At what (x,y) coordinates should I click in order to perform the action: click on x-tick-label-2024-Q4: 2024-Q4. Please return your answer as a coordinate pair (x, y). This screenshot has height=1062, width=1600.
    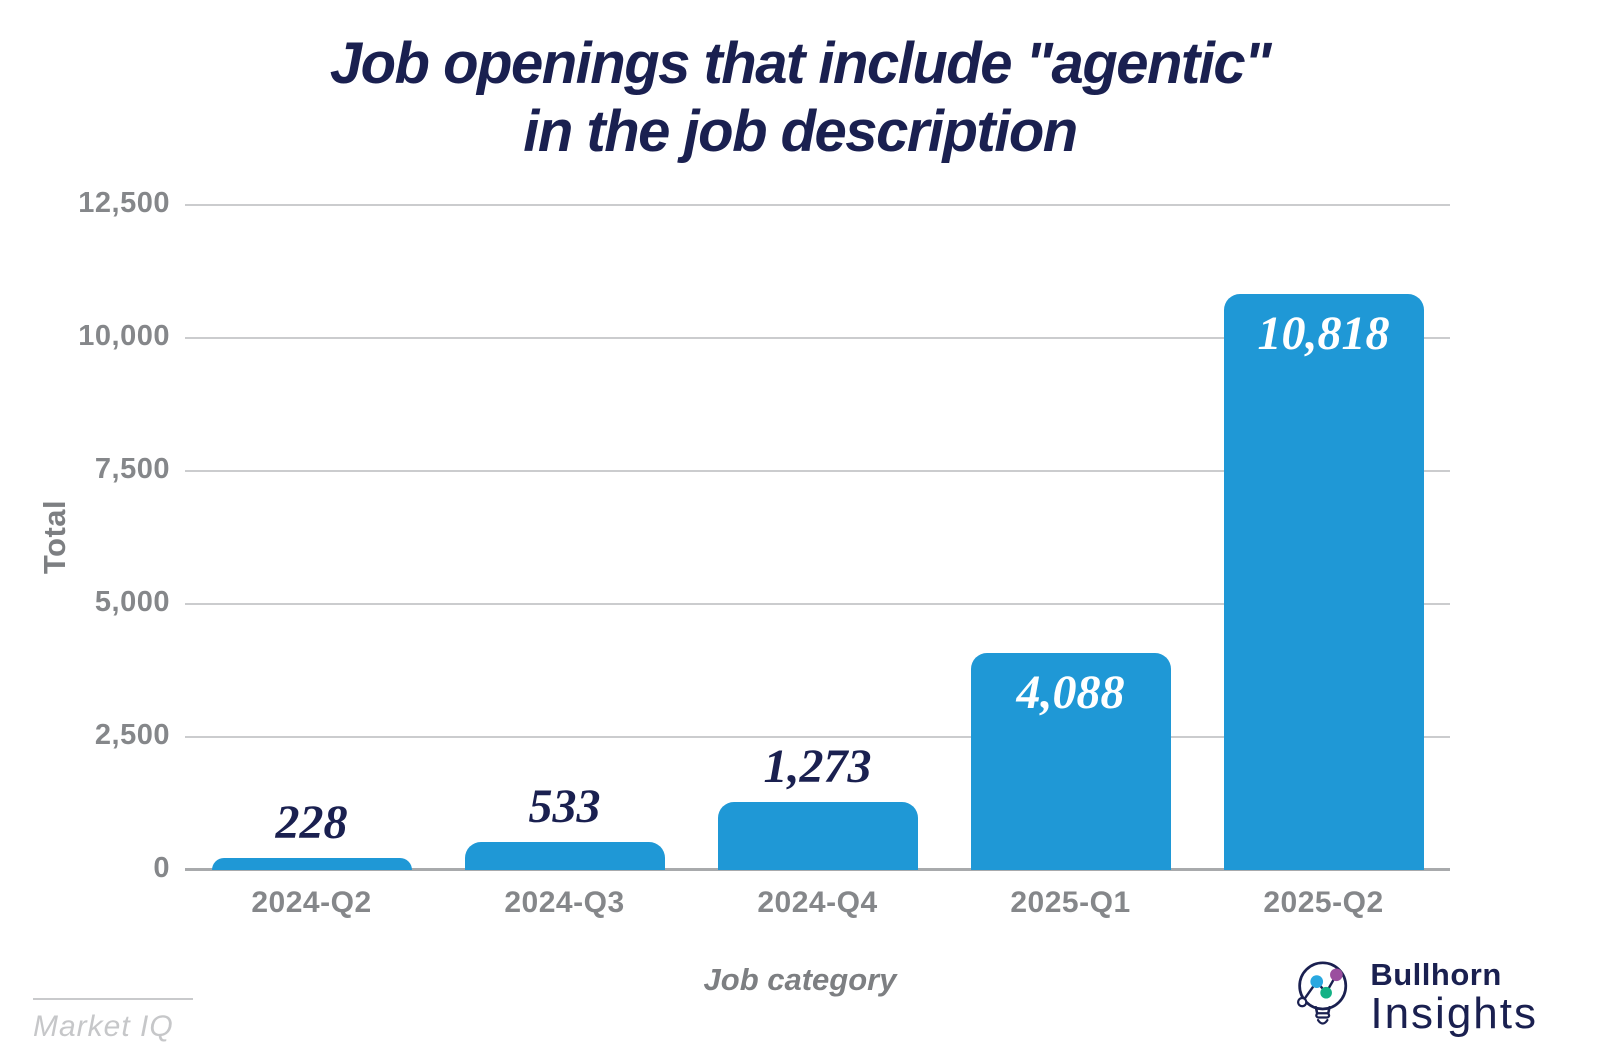
    Looking at the image, I should click on (817, 902).